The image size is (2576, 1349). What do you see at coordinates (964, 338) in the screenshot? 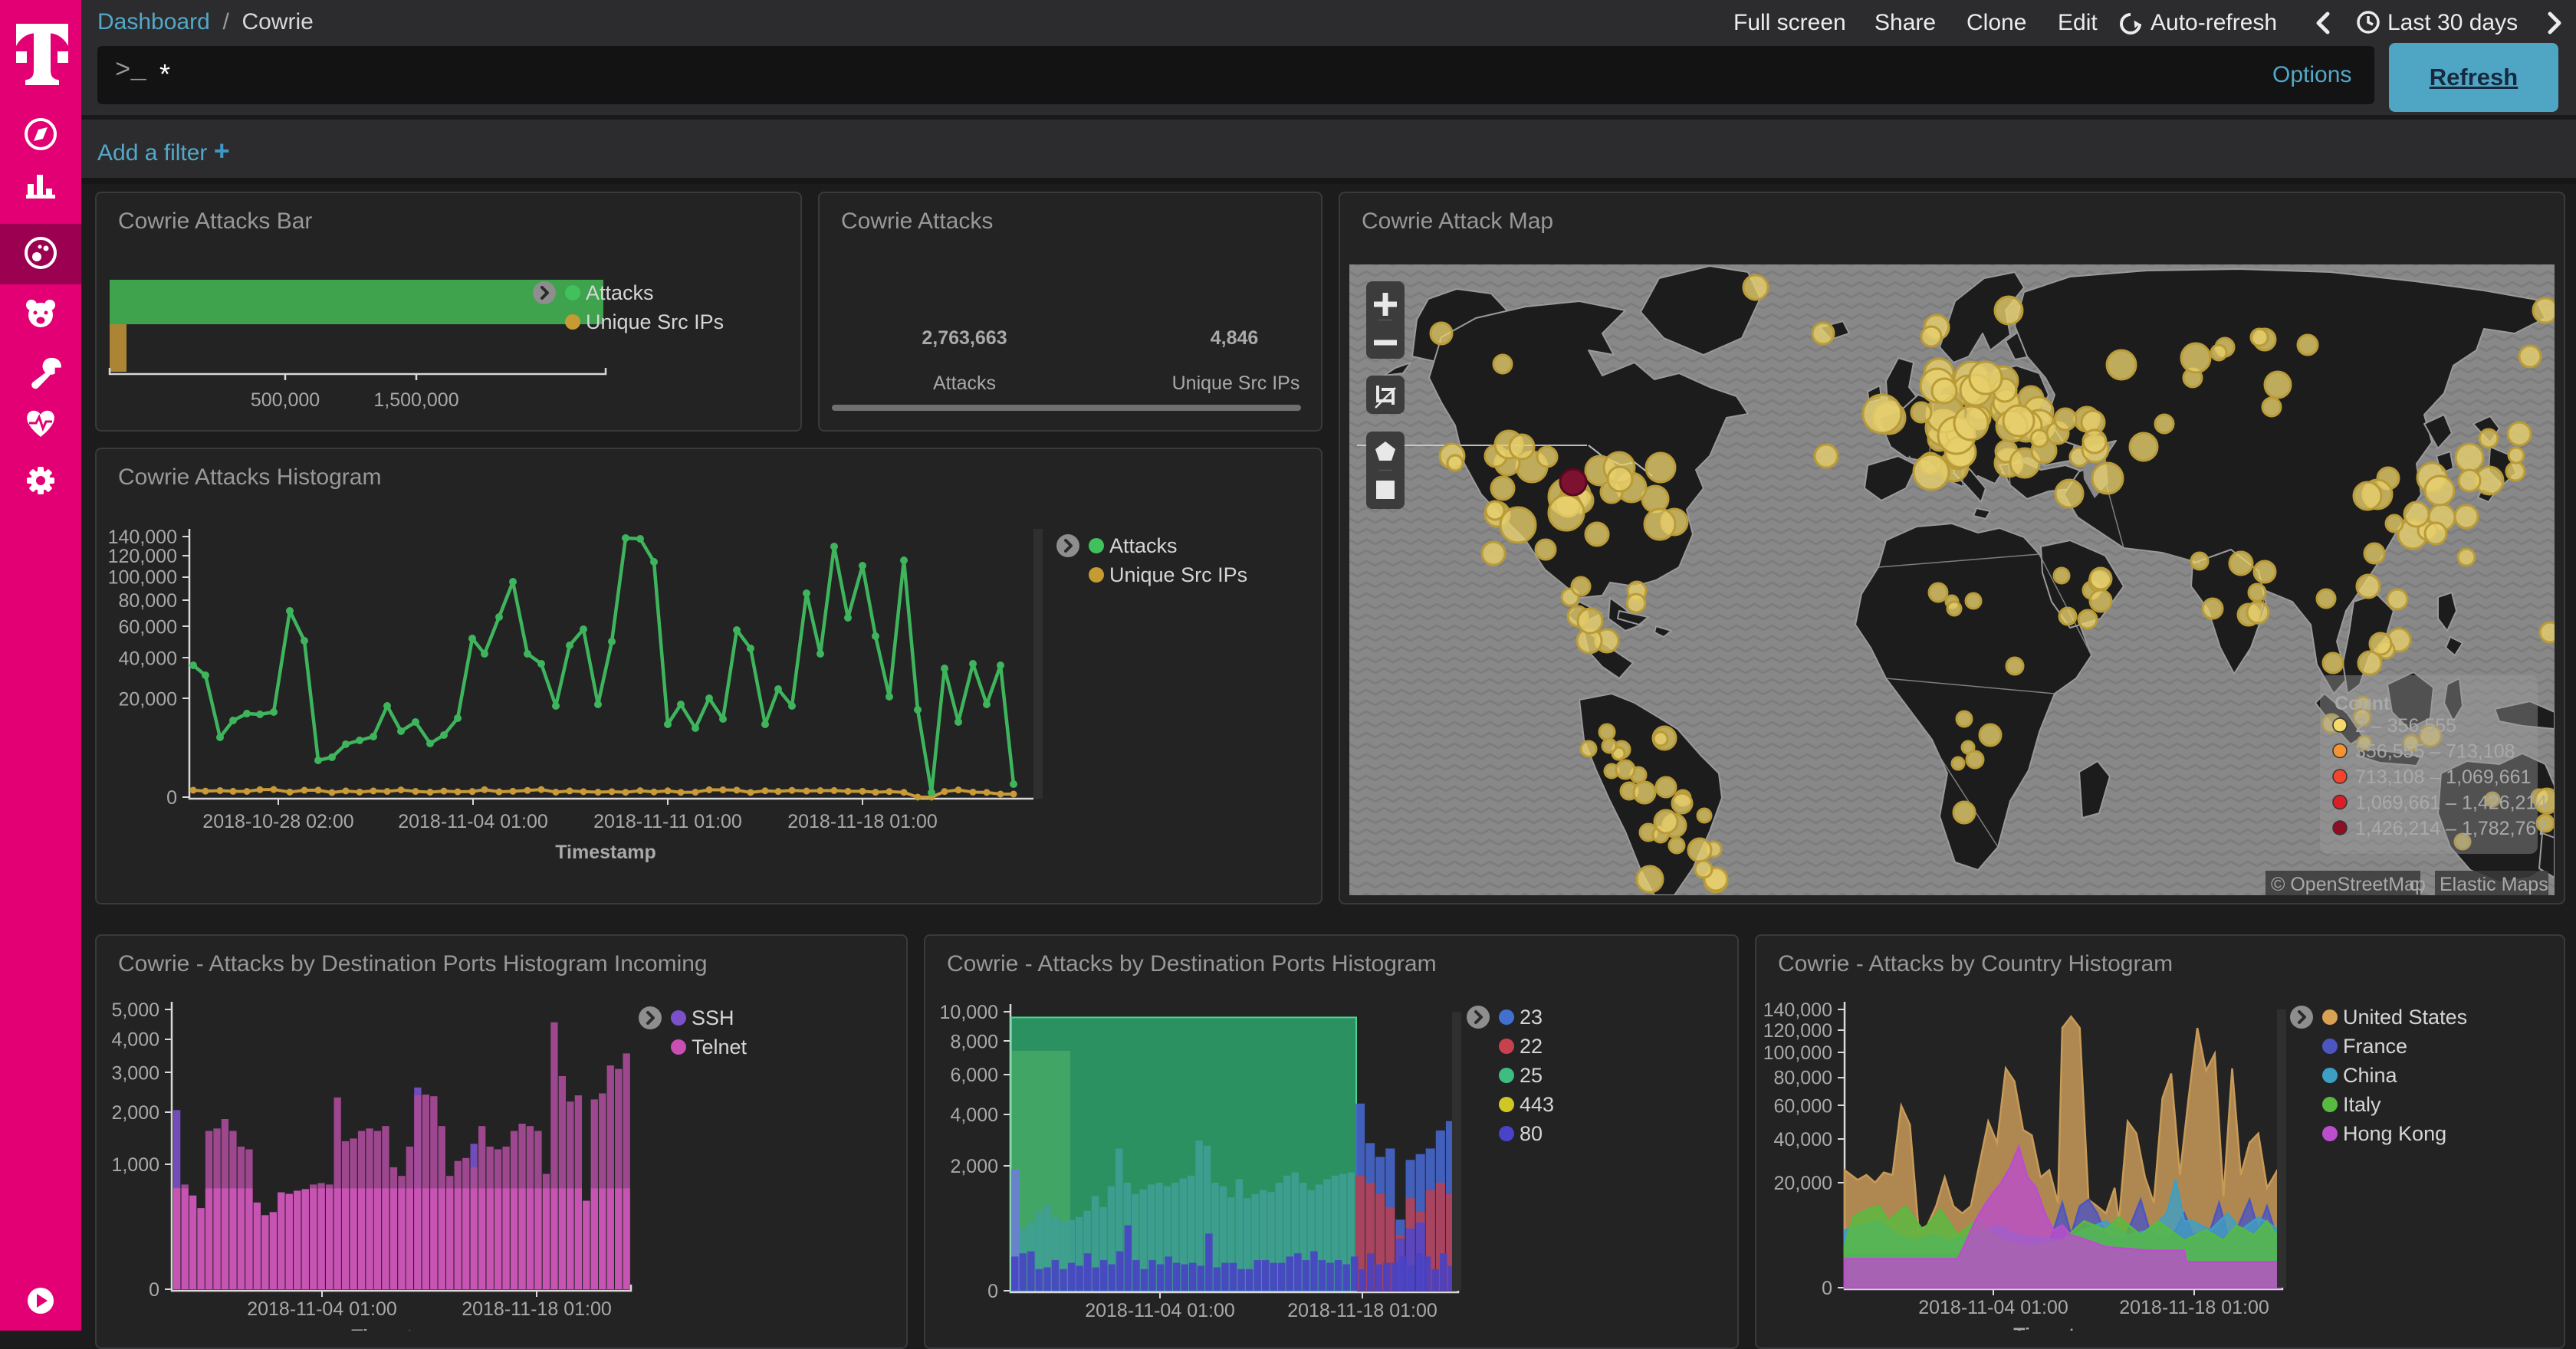
I see `svg-text: 2,763,663` at bounding box center [964, 338].